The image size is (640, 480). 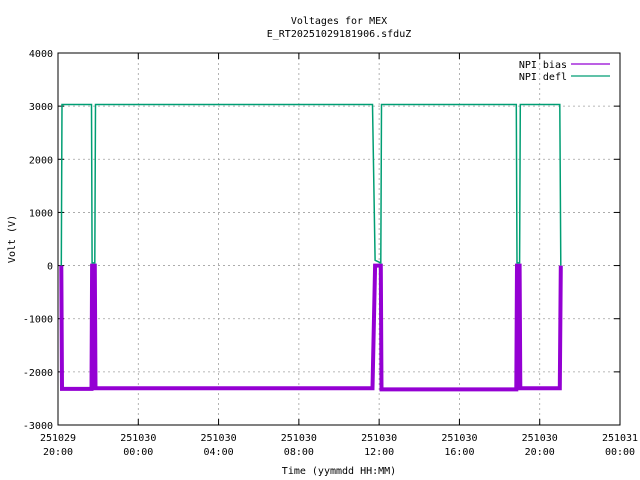 I want to click on y-tick-label: 4000, so click(x=41, y=54).